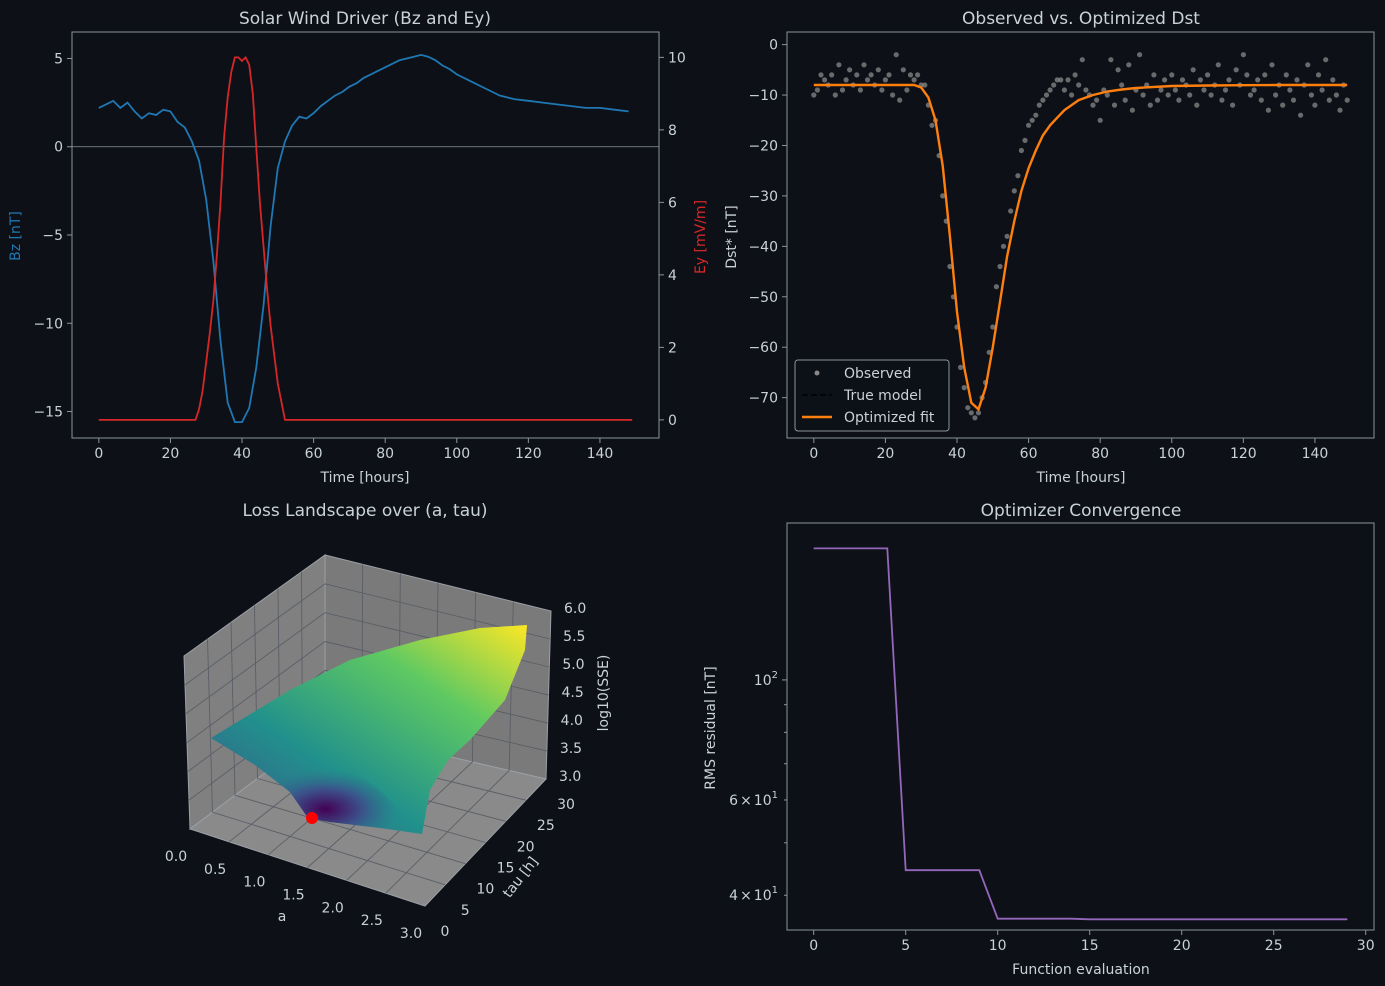  What do you see at coordinates (753, 894) in the screenshot?
I see `panel4-y-tick-label: 4 × 10¹` at bounding box center [753, 894].